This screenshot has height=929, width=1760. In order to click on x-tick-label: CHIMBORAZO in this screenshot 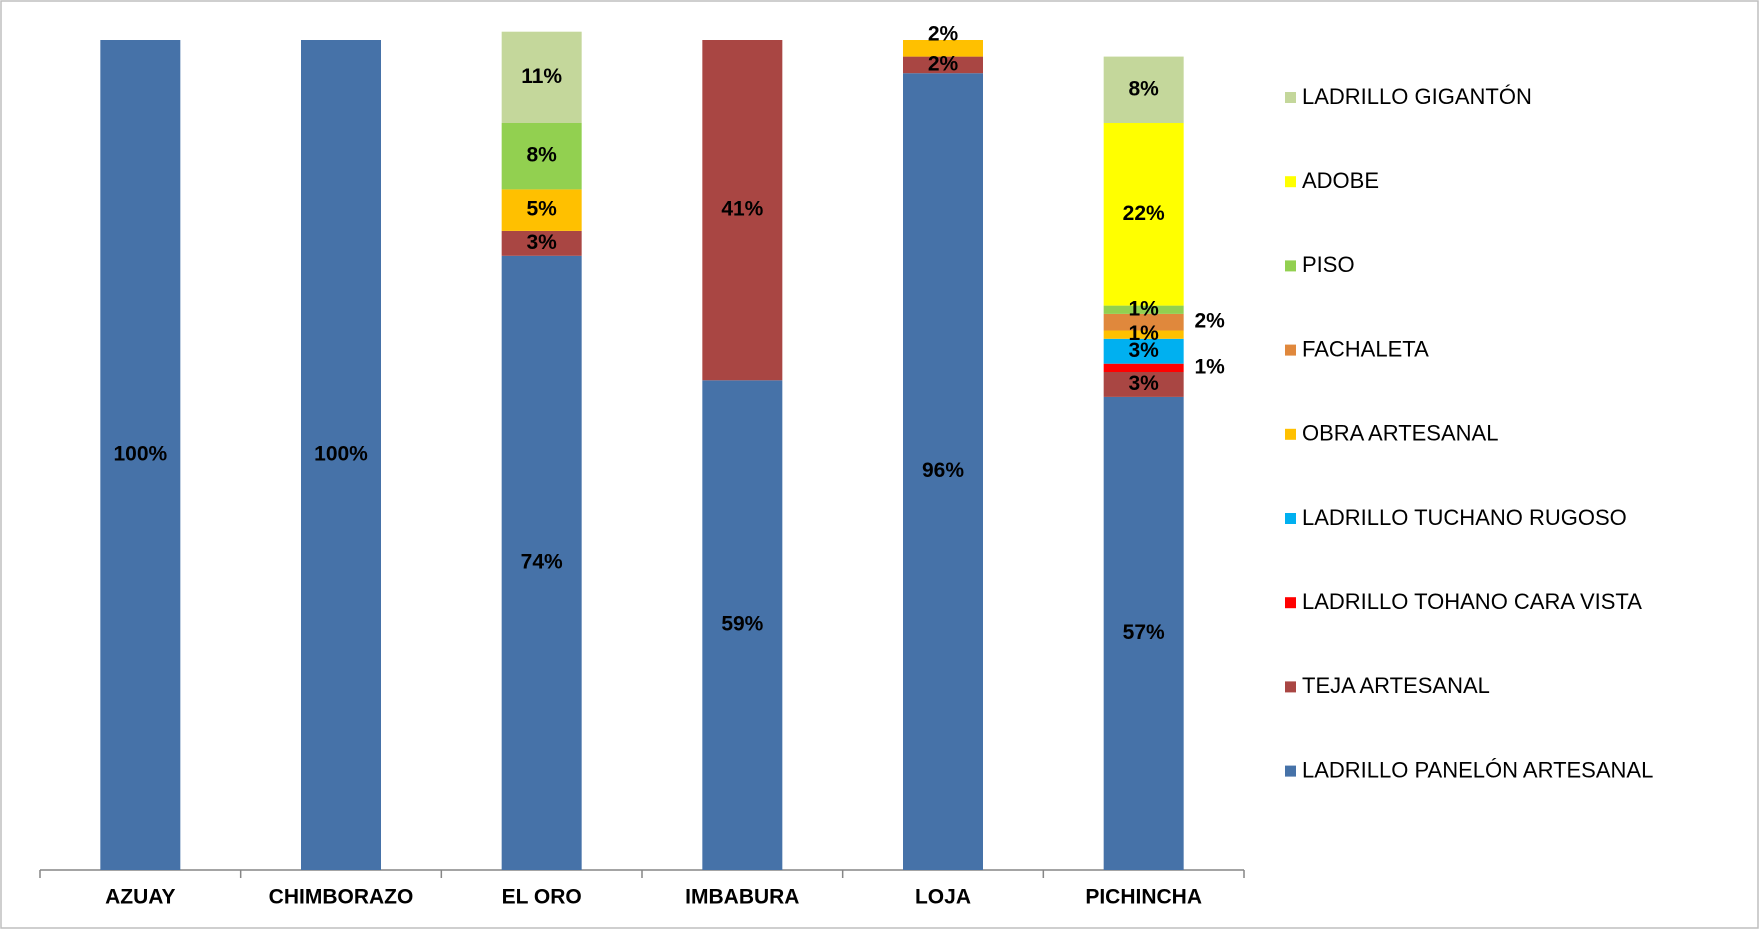, I will do `click(341, 897)`.